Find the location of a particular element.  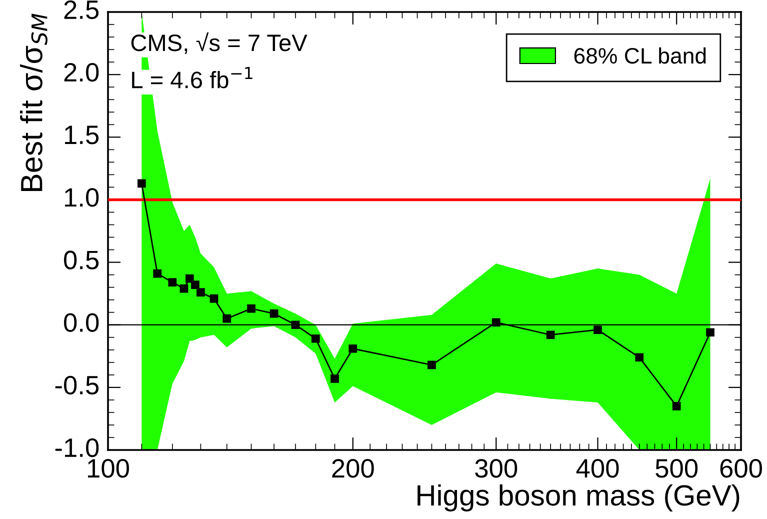

y-tick-label: 1.5 is located at coordinates (82, 135).